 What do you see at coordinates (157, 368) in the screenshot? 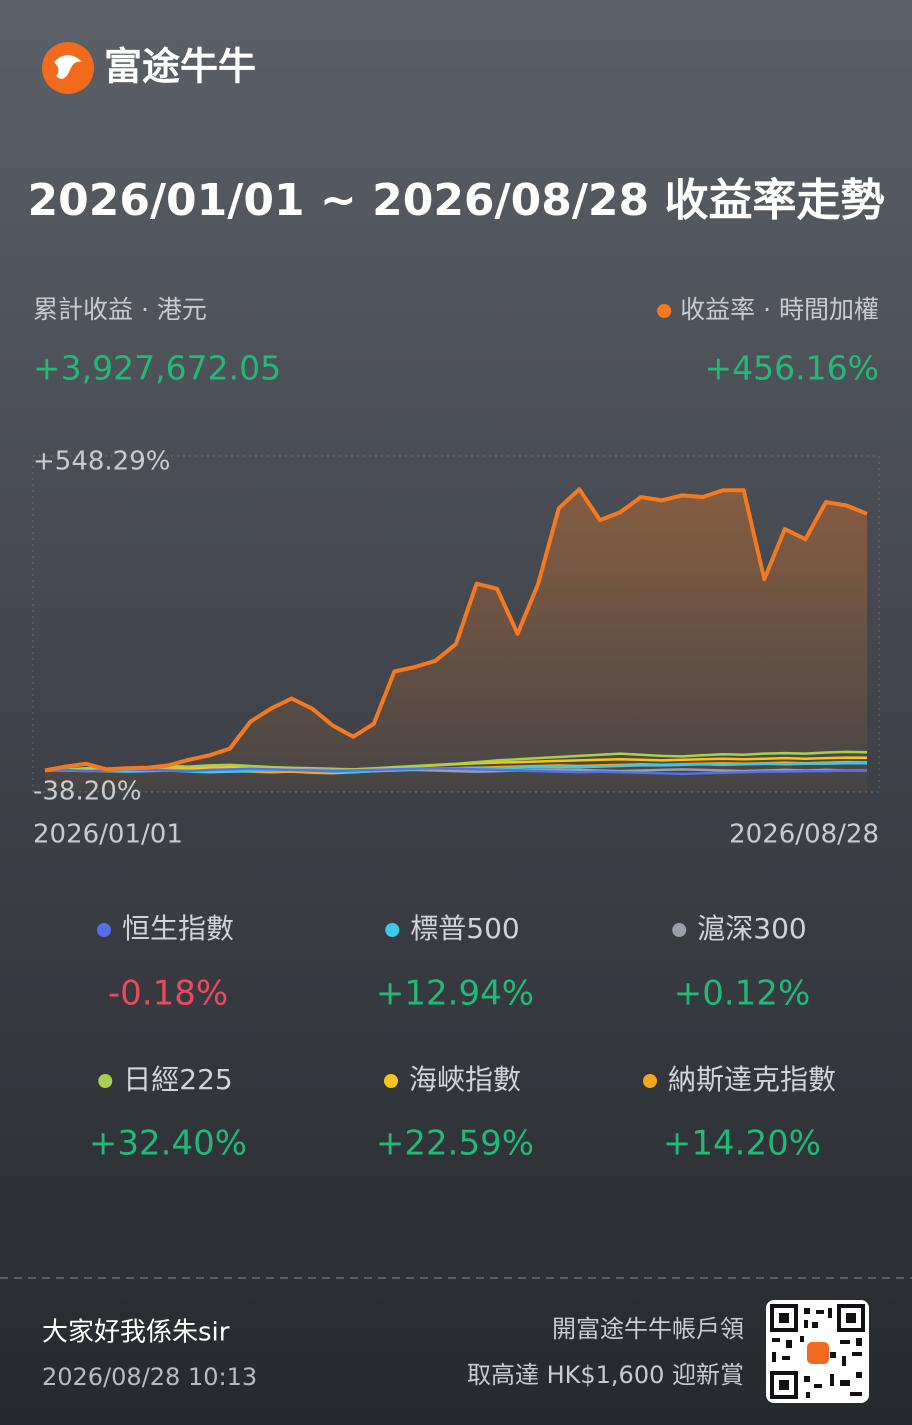
I see `profit-value: +3,927,672.05` at bounding box center [157, 368].